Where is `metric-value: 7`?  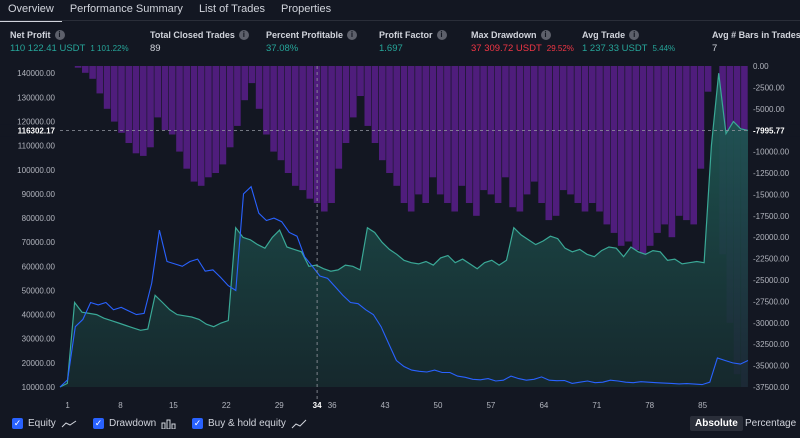 metric-value: 7 is located at coordinates (715, 48).